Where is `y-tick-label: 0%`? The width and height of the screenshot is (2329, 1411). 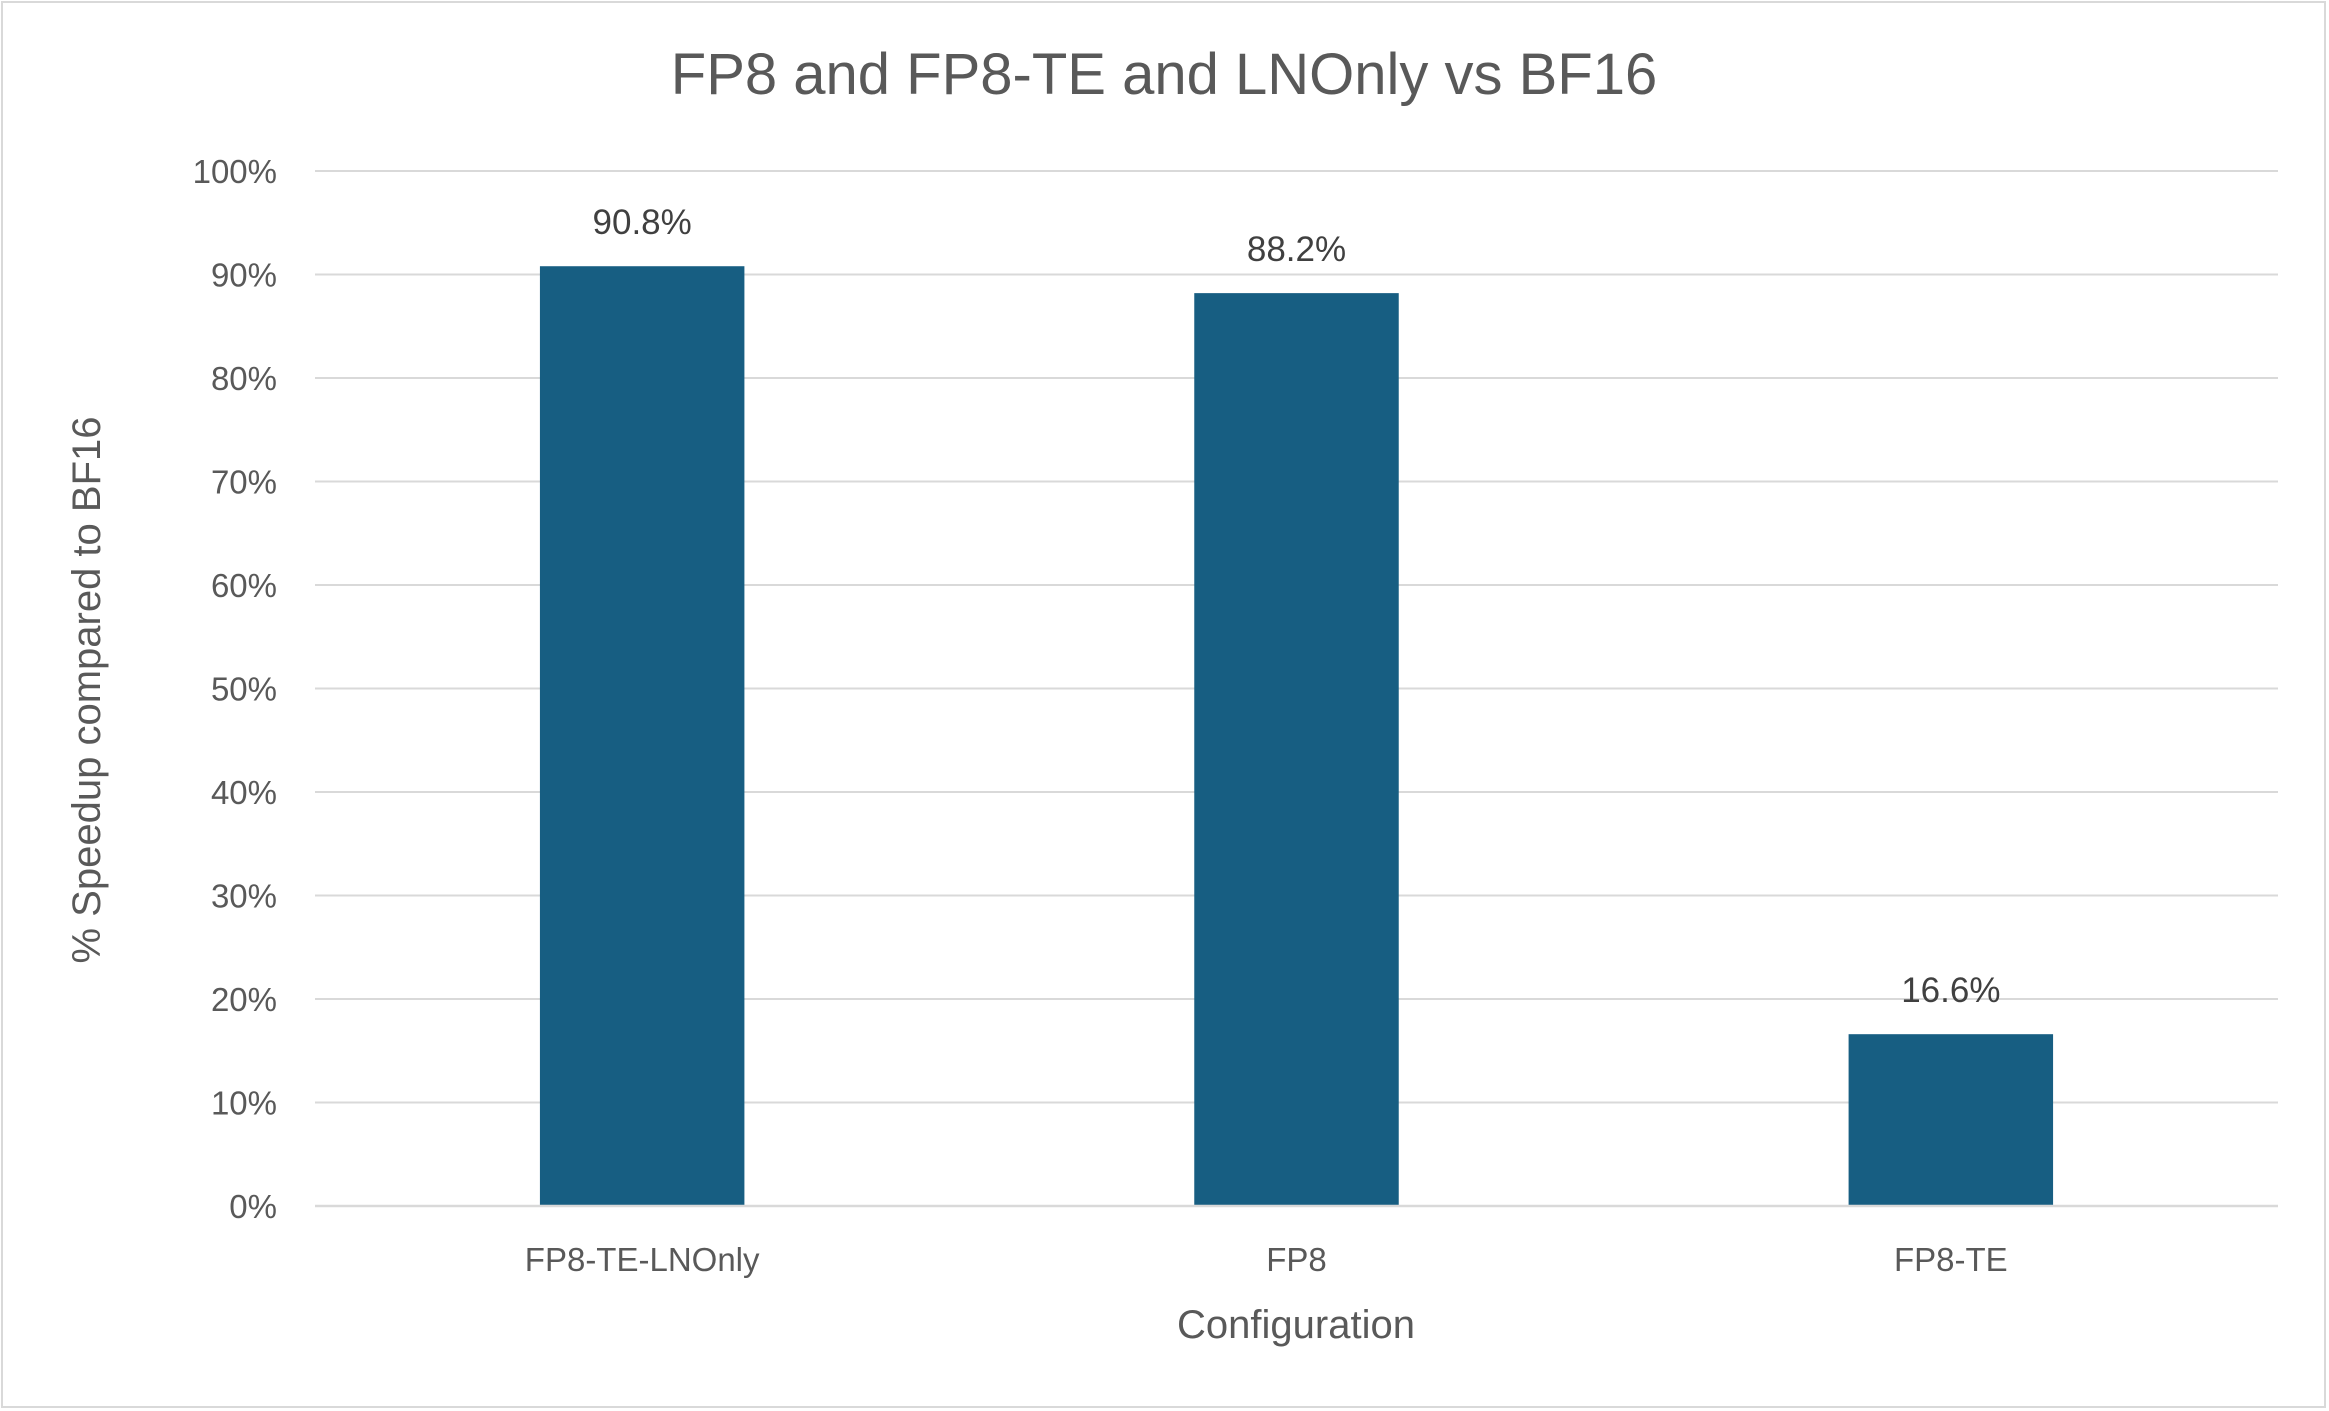 y-tick-label: 0% is located at coordinates (253, 1206).